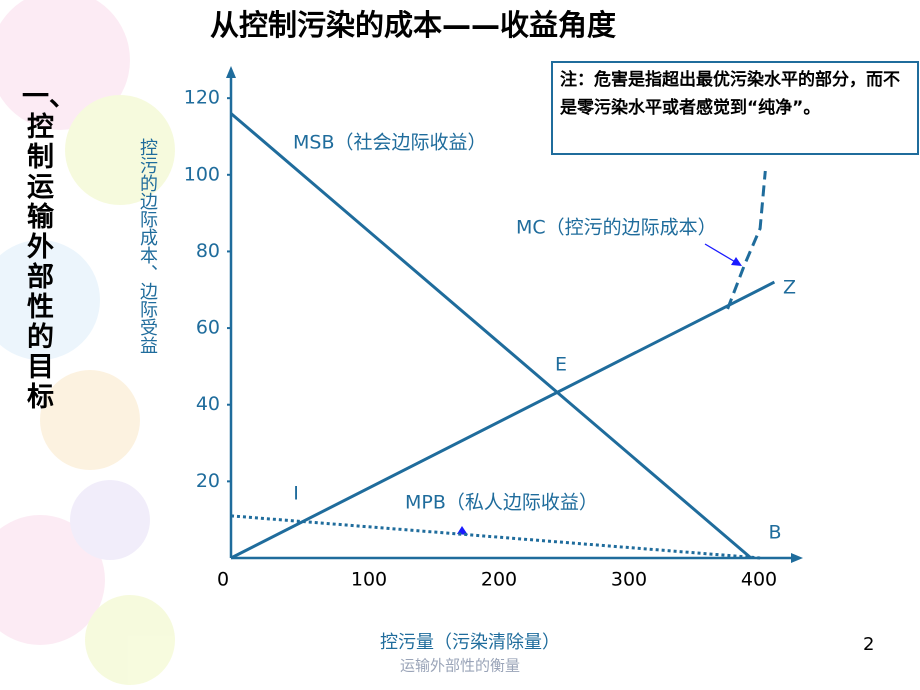 The width and height of the screenshot is (920, 690). Describe the element at coordinates (629, 580) in the screenshot. I see `x-tick-label: 300` at that location.